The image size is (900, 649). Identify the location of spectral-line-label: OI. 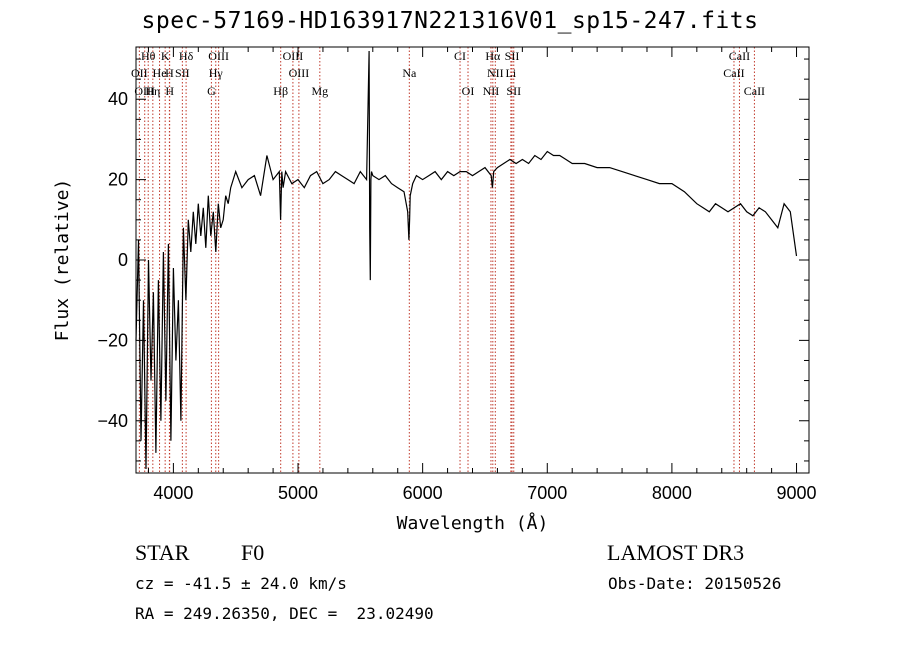
(468, 91).